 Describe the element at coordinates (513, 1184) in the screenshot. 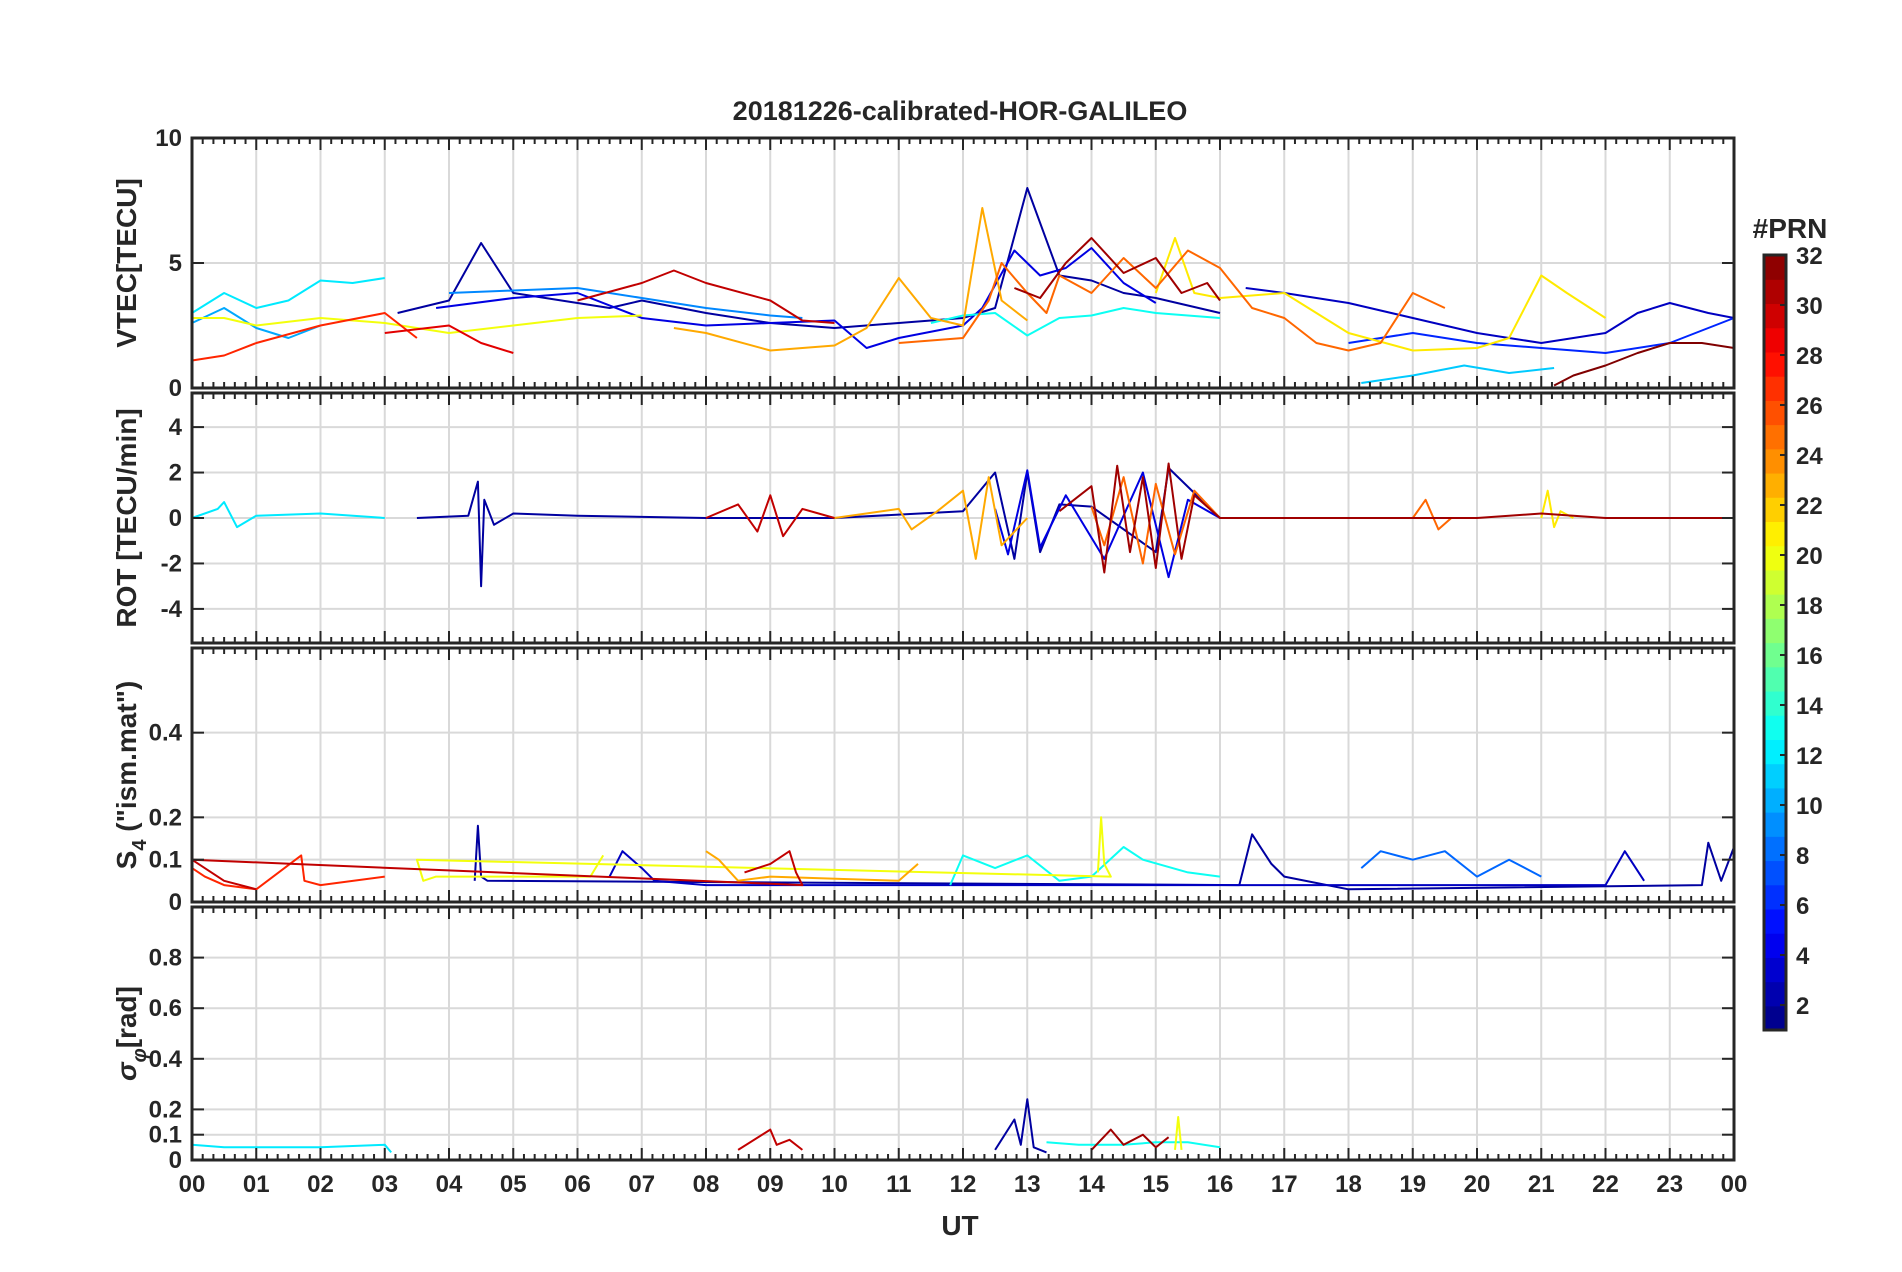

I see `x-tick-label: 05` at that location.